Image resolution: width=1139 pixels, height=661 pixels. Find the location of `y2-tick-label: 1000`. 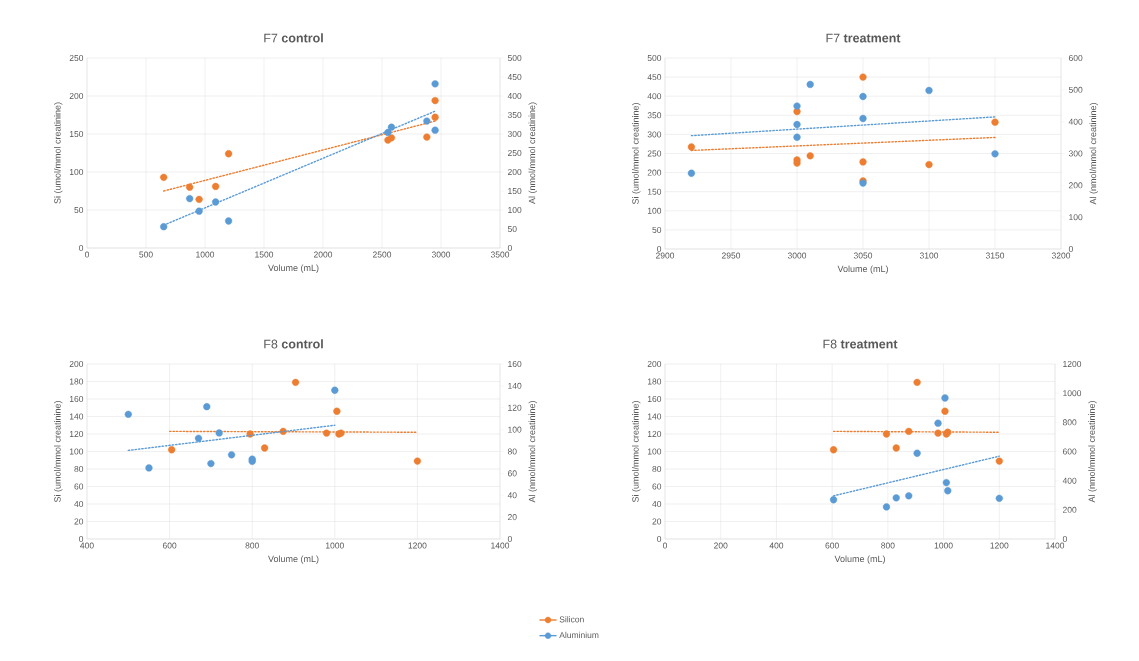

y2-tick-label: 1000 is located at coordinates (1072, 393).